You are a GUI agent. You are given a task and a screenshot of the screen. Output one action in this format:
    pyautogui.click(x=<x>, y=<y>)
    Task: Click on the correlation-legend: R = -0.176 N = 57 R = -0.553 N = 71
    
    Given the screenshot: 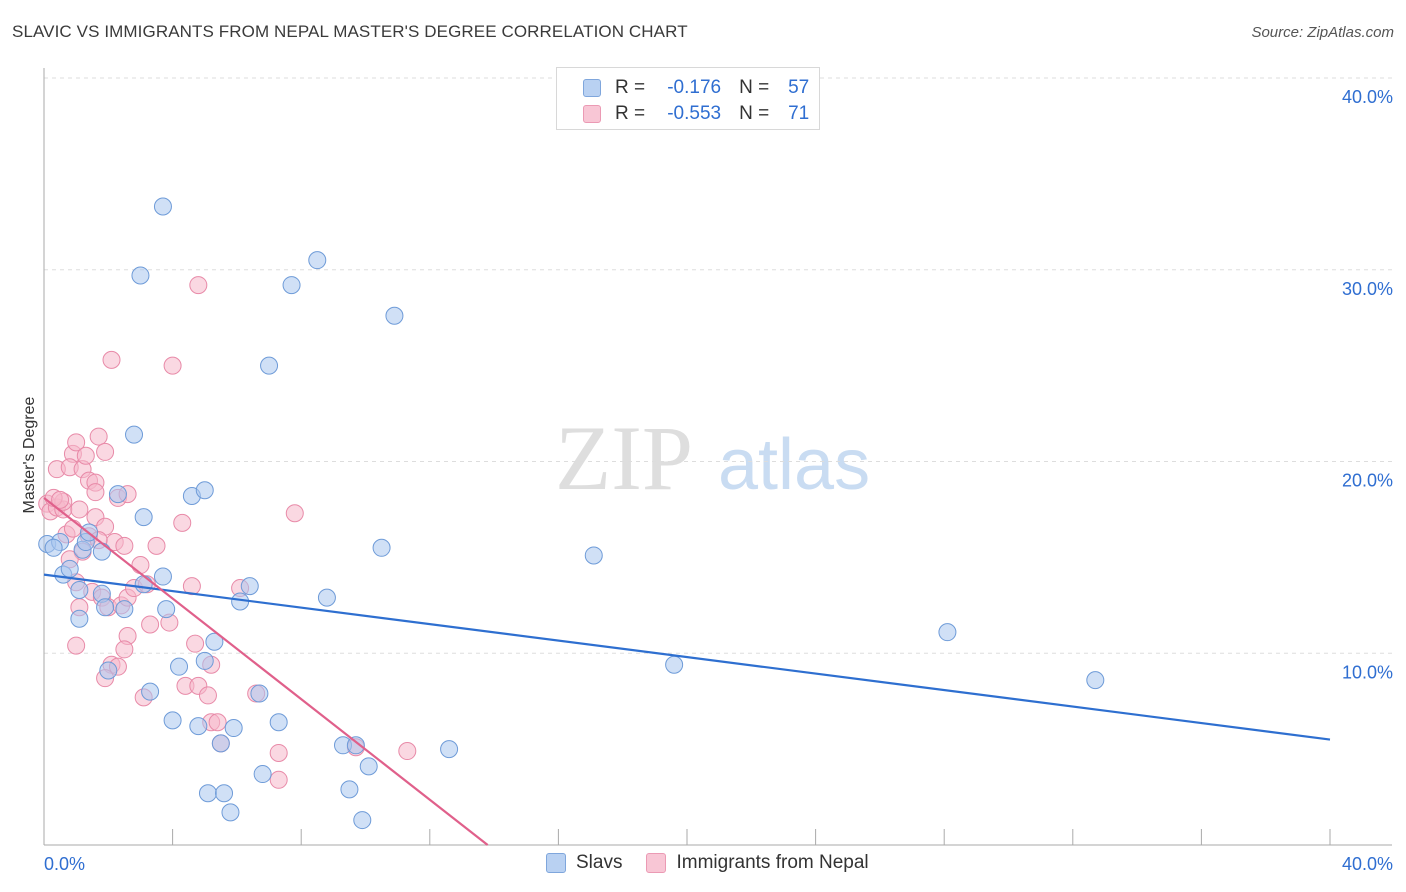 What is the action you would take?
    pyautogui.click(x=688, y=98)
    